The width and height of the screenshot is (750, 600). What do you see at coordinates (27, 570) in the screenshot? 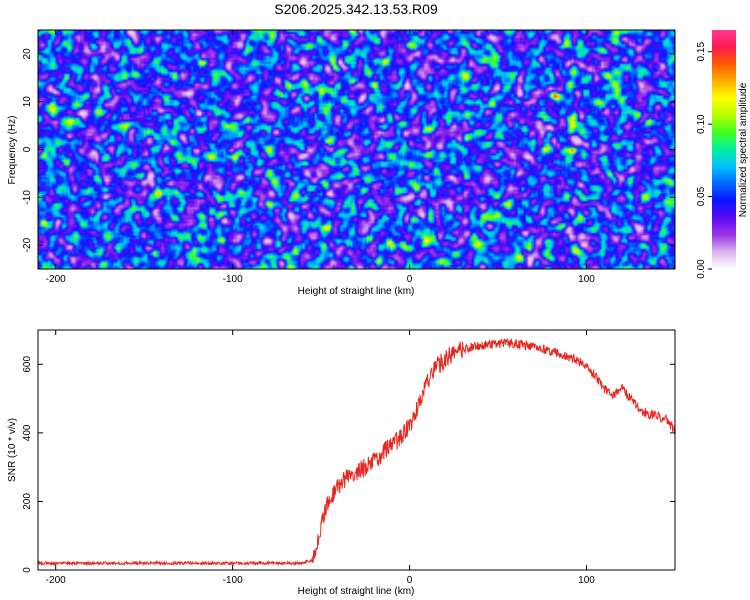
I see `snr-y-tick-label: 0` at bounding box center [27, 570].